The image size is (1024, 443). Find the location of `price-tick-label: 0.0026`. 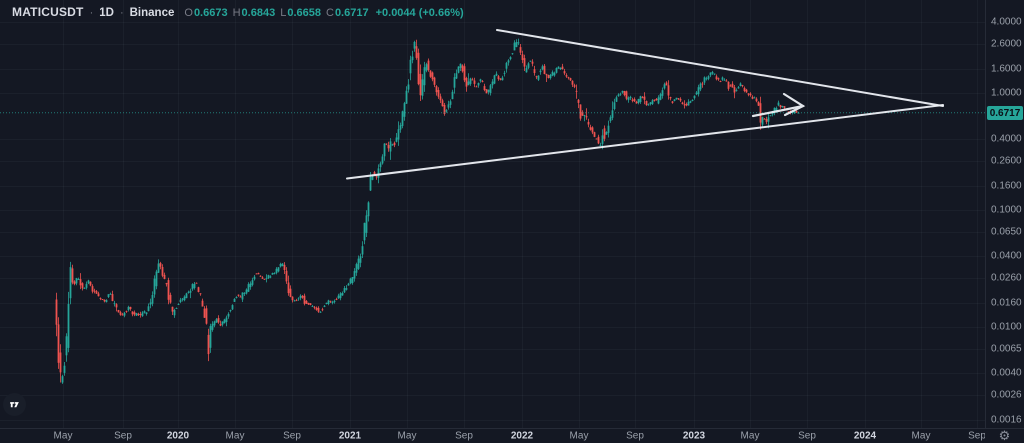

price-tick-label: 0.0026 is located at coordinates (1006, 395).